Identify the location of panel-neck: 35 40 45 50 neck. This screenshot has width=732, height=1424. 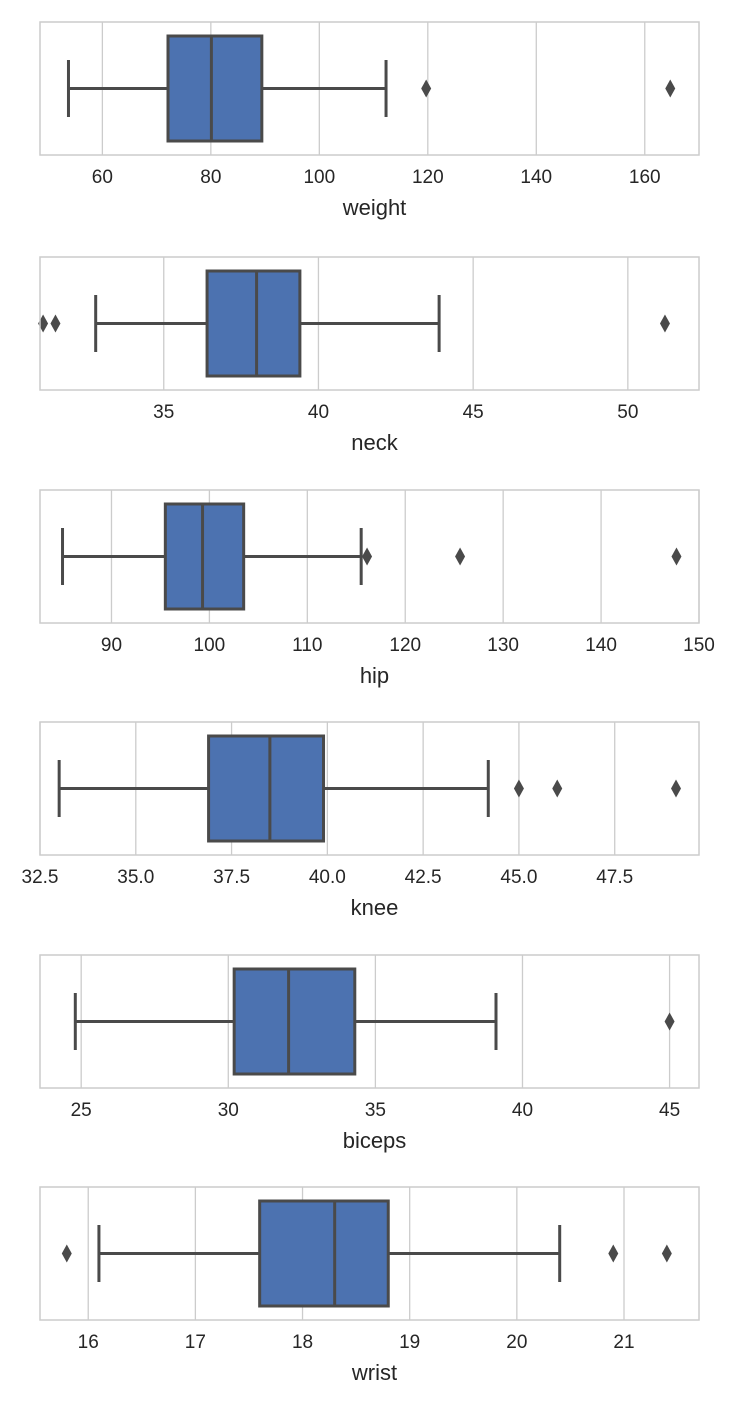
(369, 355).